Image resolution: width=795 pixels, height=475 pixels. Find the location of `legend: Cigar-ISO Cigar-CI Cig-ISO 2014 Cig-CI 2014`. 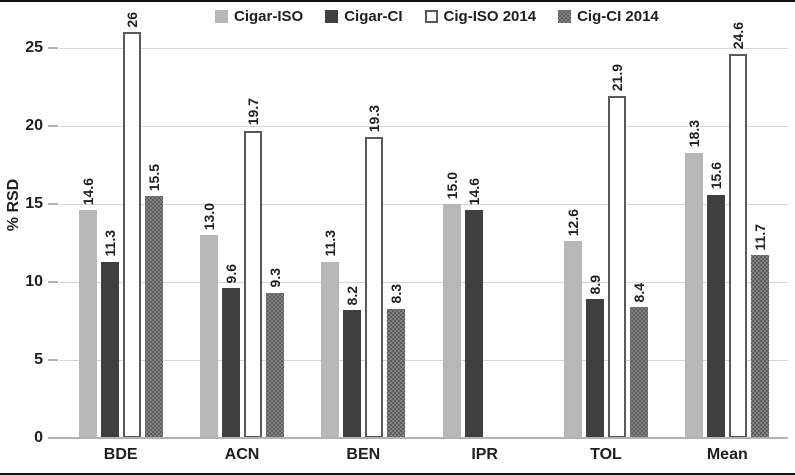

legend: Cigar-ISO Cigar-CI Cig-ISO 2014 Cig-CI 2014 is located at coordinates (437, 16).